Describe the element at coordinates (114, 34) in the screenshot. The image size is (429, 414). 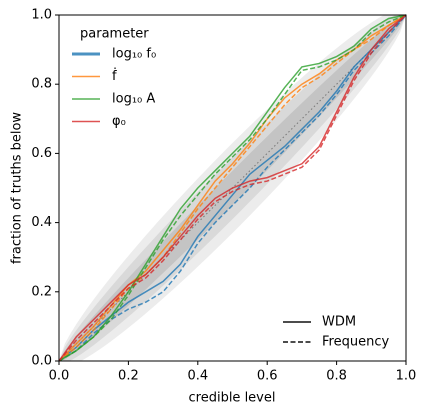
I see `legend-title: parameter` at that location.